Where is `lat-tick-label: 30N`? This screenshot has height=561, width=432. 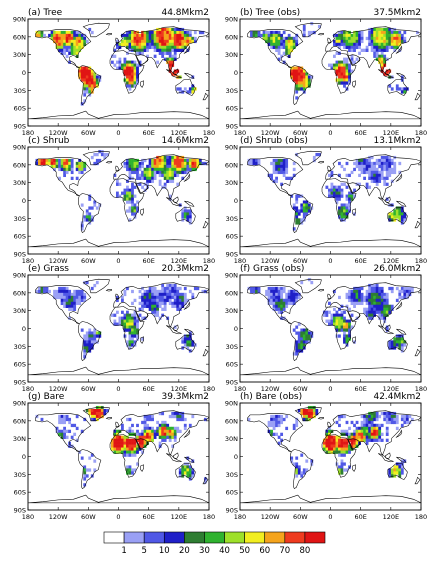 lat-tick-label: 30N is located at coordinates (231, 183).